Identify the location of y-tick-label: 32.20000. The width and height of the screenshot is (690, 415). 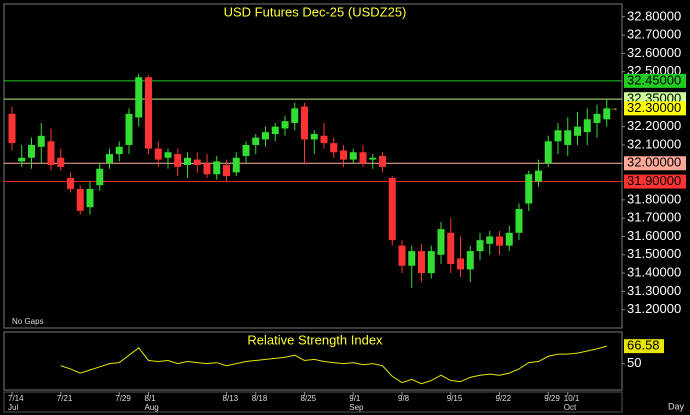
(654, 125).